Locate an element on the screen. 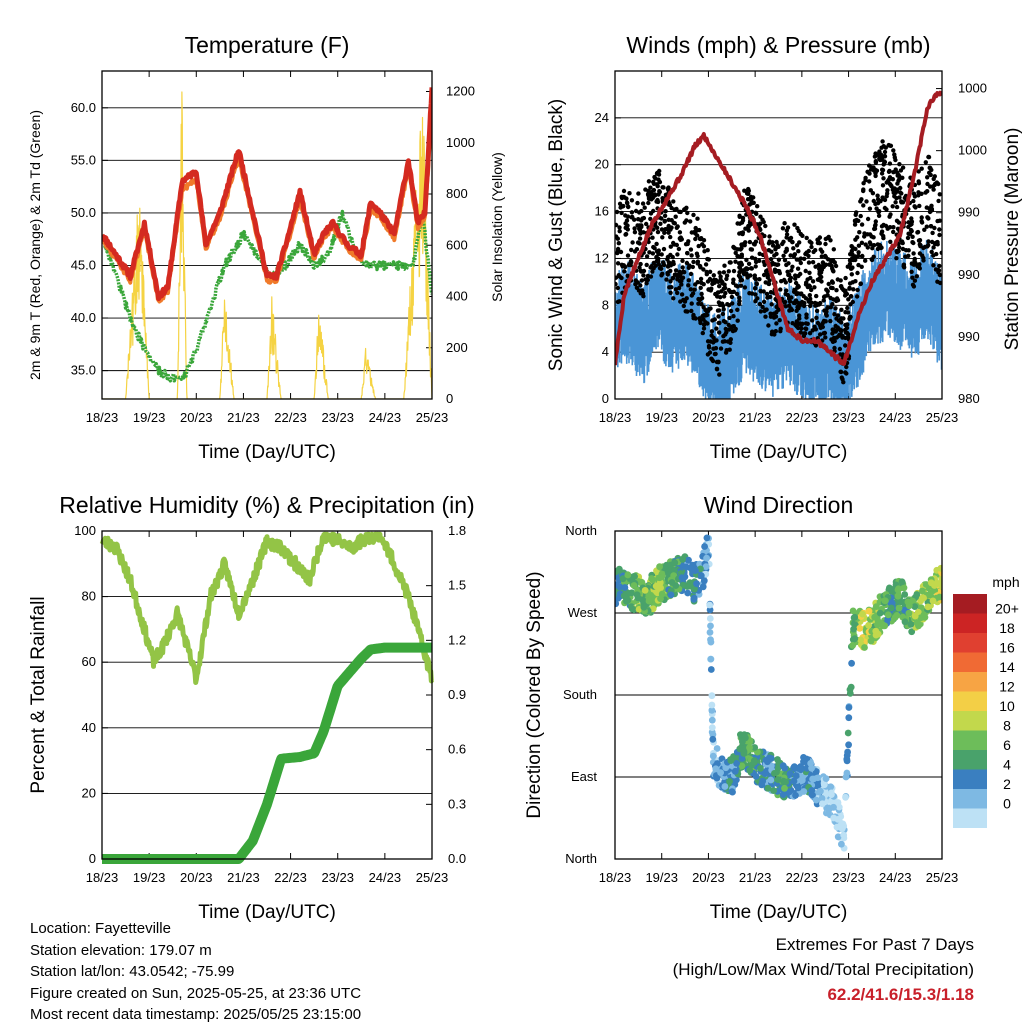 This screenshot has height=1026, width=1024. legend-label: 2 is located at coordinates (1007, 784).